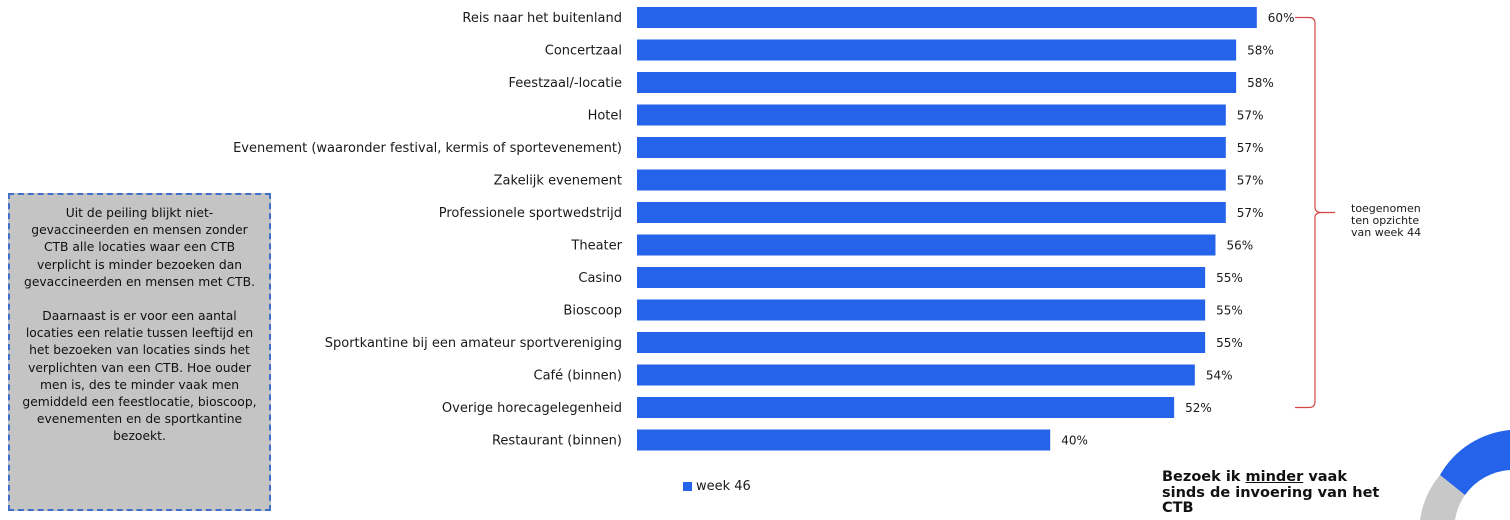 This screenshot has height=520, width=1510. I want to click on value-label: 56%, so click(1239, 246).